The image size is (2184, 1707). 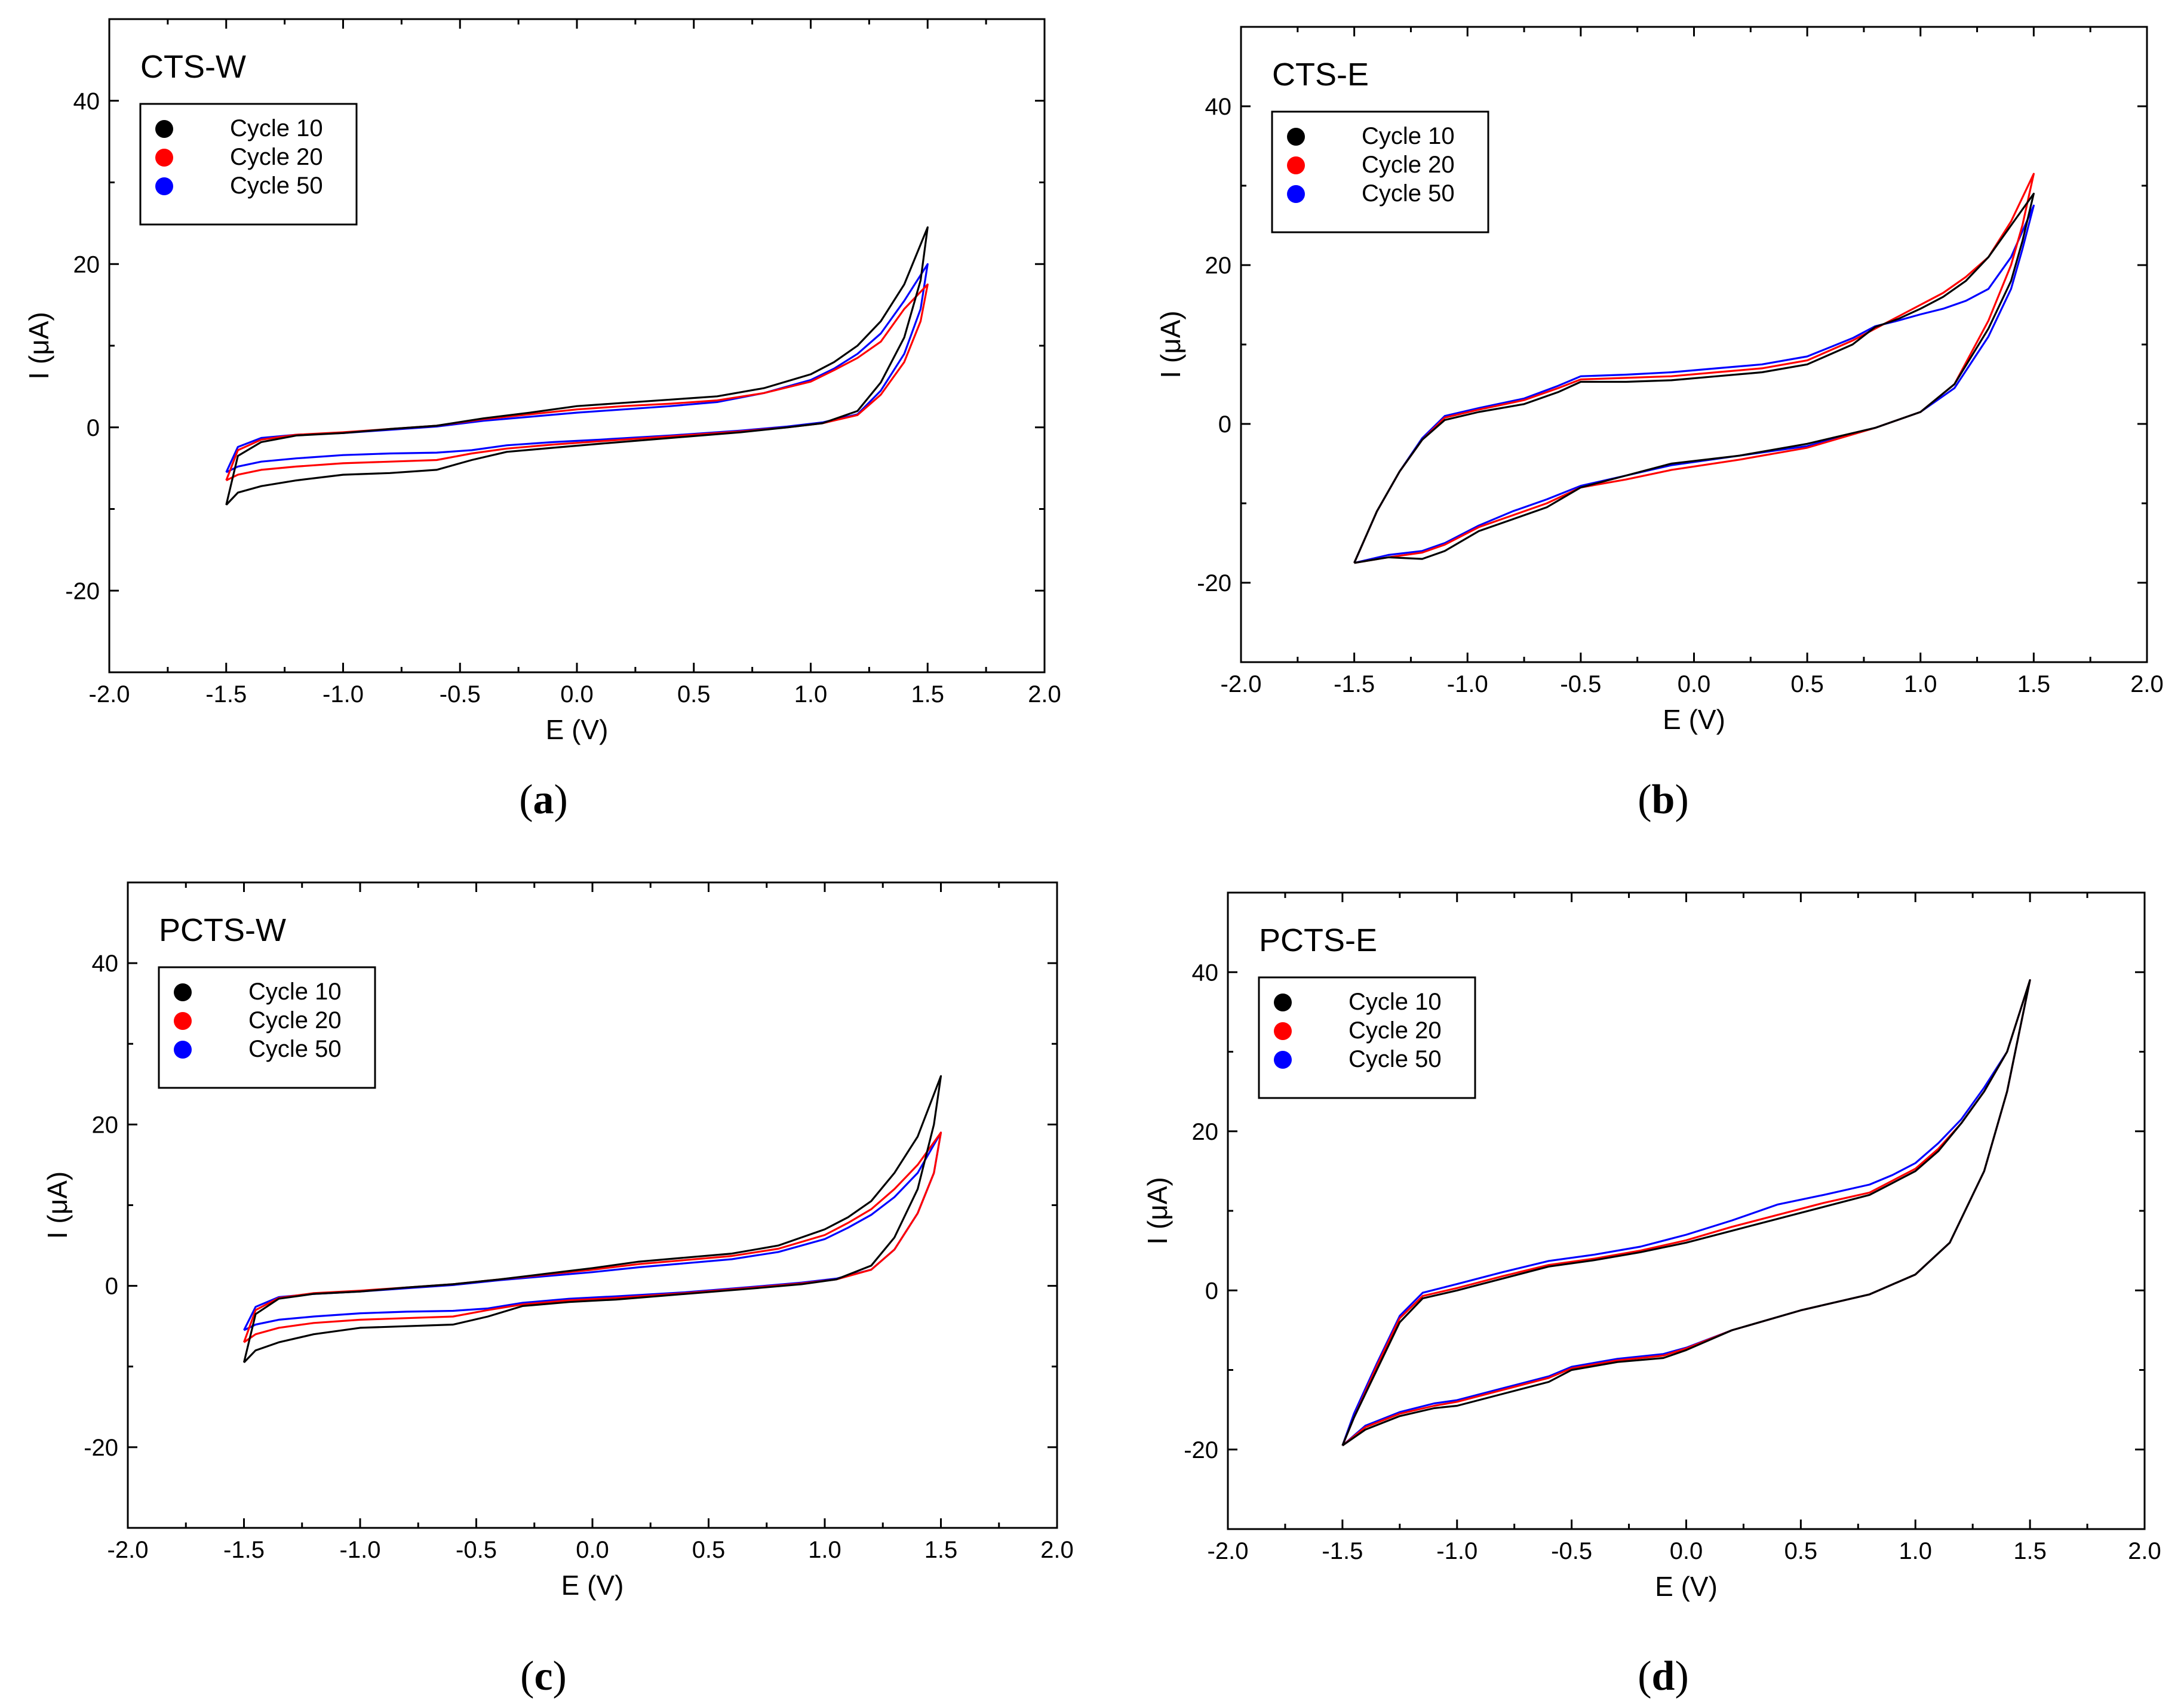 I want to click on caption-letter: b, so click(x=1663, y=800).